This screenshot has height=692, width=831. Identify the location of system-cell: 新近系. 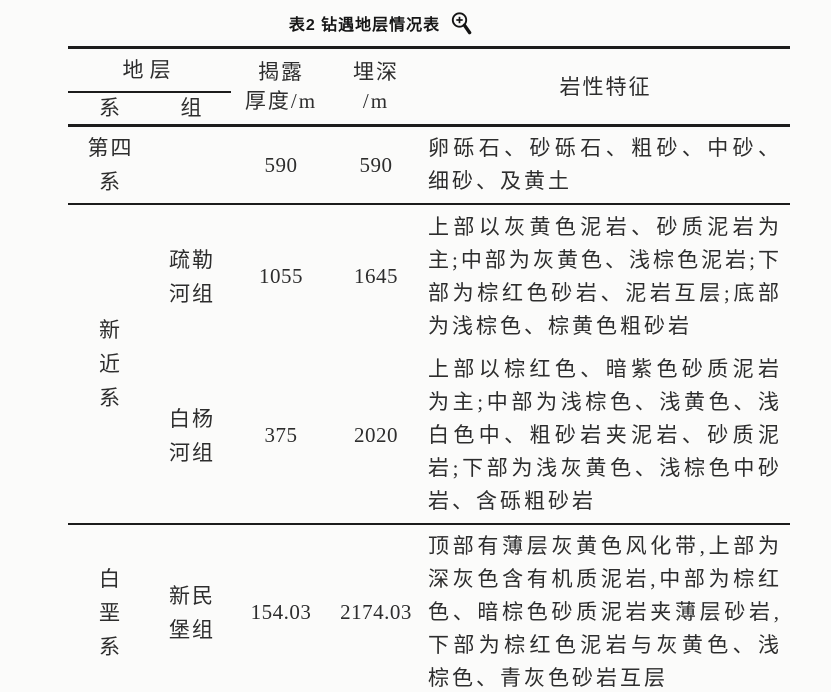
(110, 364).